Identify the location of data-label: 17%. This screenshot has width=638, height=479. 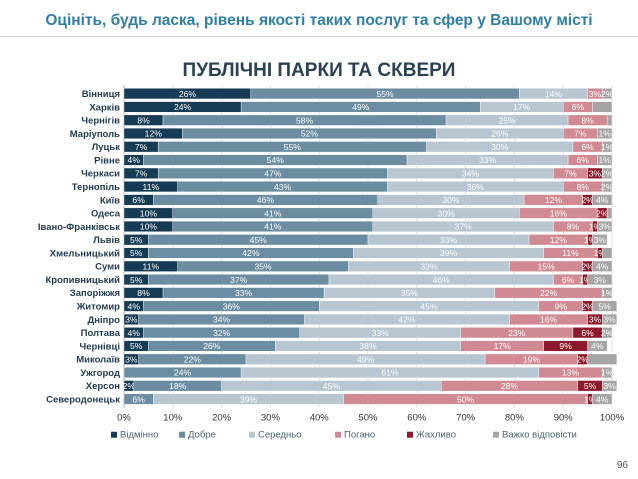
(503, 346).